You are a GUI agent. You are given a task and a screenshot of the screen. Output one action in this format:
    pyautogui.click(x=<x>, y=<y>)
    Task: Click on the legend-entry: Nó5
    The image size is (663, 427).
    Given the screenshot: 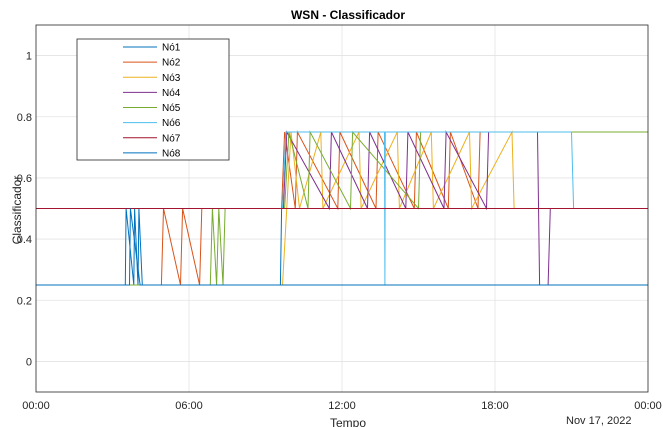 What is the action you would take?
    pyautogui.click(x=171, y=108)
    